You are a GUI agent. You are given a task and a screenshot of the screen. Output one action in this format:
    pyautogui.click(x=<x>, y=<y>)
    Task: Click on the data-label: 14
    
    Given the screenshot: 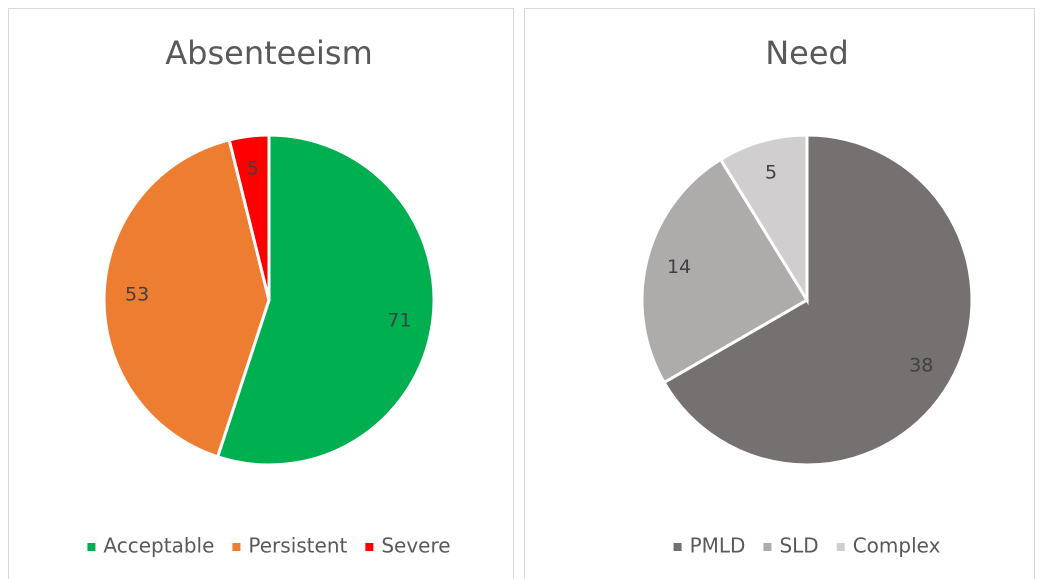 What is the action you would take?
    pyautogui.click(x=679, y=267)
    